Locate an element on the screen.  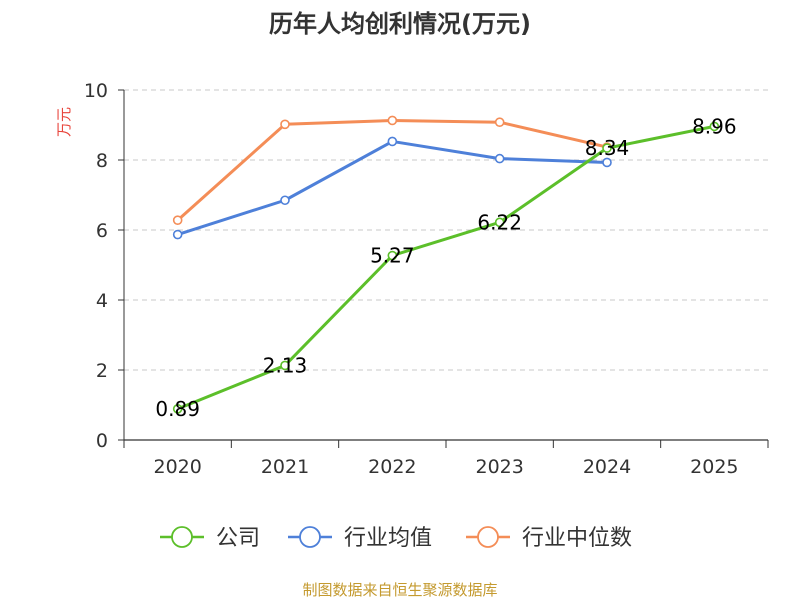
x-tick-label: 2024 is located at coordinates (607, 467).